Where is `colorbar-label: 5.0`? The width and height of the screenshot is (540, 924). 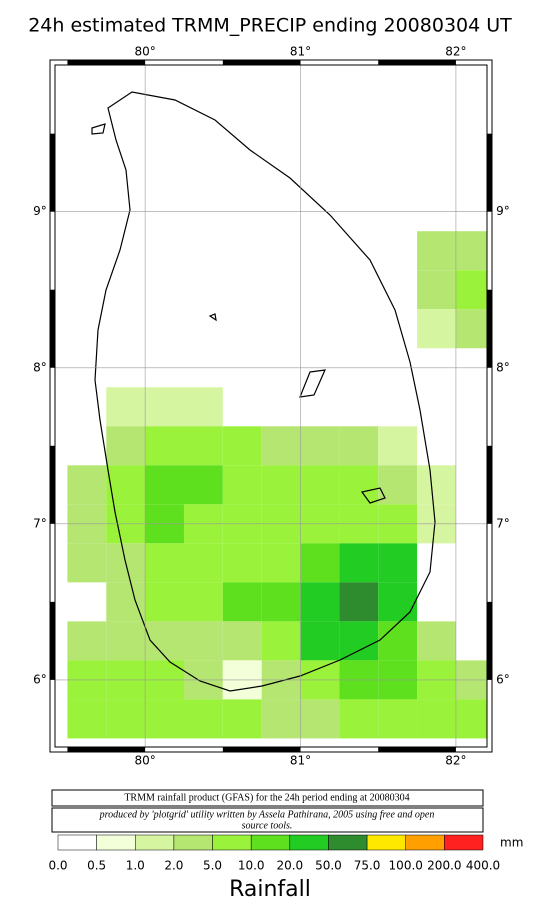 colorbar-label: 5.0 is located at coordinates (212, 866).